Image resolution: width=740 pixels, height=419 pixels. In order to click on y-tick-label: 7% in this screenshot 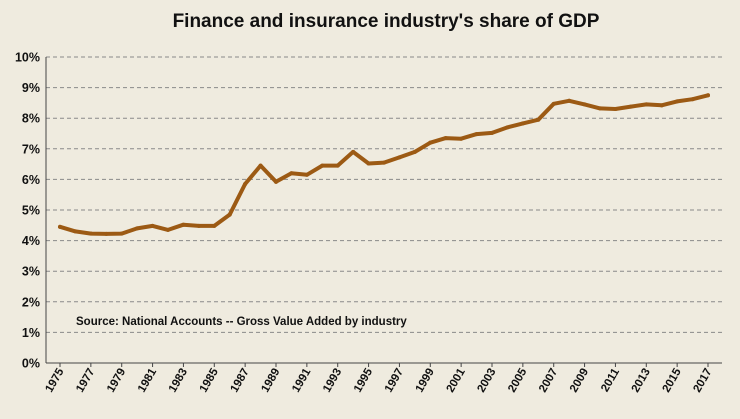, I will do `click(31, 149)`.